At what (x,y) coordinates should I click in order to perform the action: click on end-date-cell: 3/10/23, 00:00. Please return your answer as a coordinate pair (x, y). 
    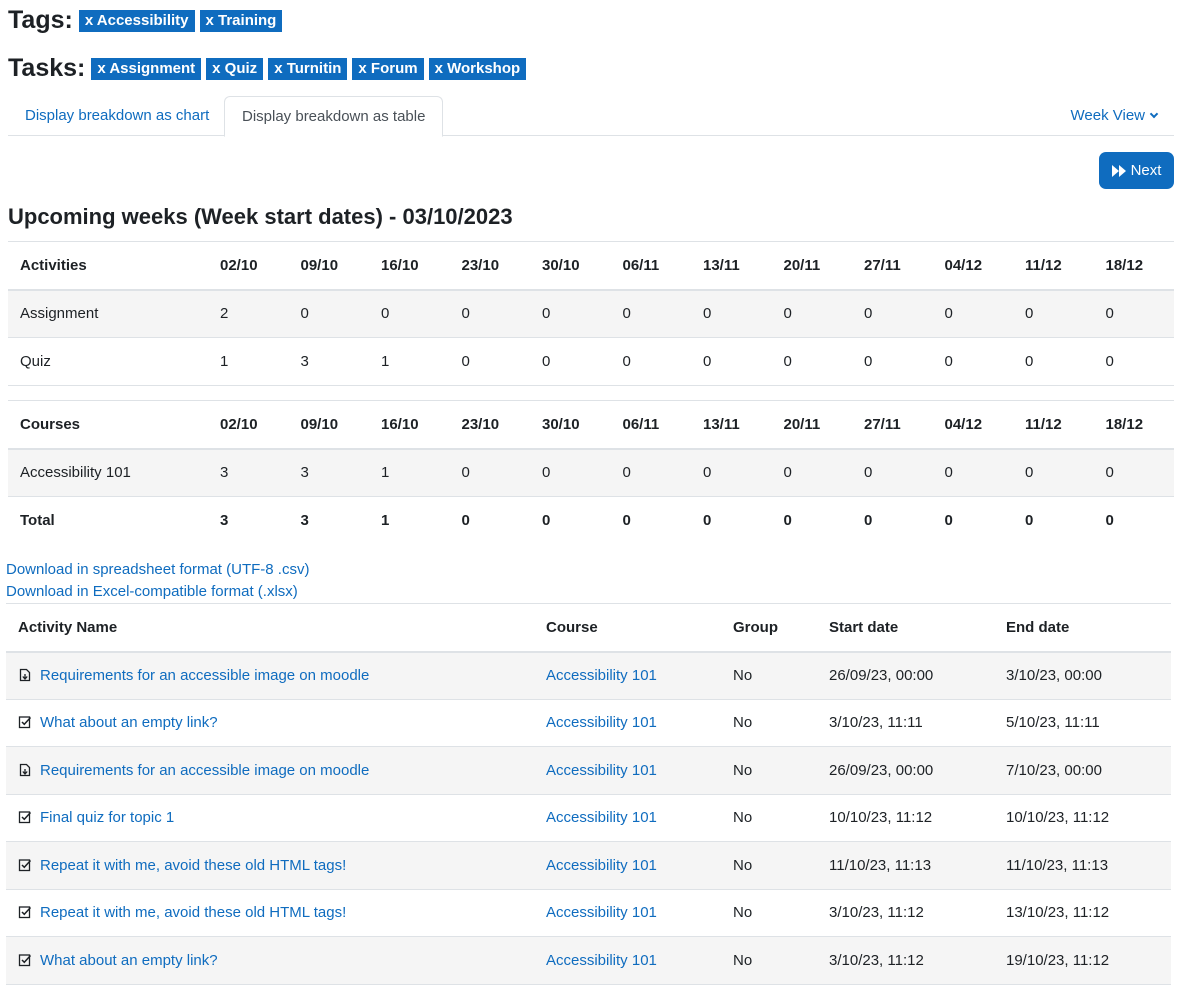
    Looking at the image, I should click on (1054, 675).